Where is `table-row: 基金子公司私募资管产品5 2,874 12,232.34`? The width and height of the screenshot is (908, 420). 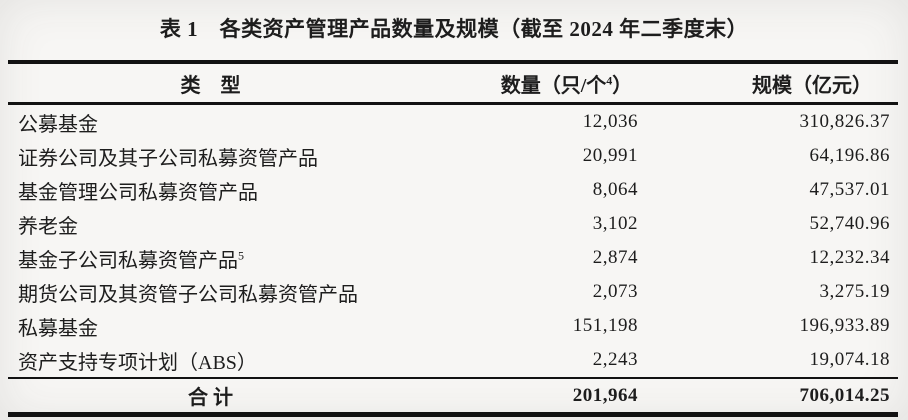 table-row: 基金子公司私募资管产品5 2,874 12,232.34 is located at coordinates (453, 258).